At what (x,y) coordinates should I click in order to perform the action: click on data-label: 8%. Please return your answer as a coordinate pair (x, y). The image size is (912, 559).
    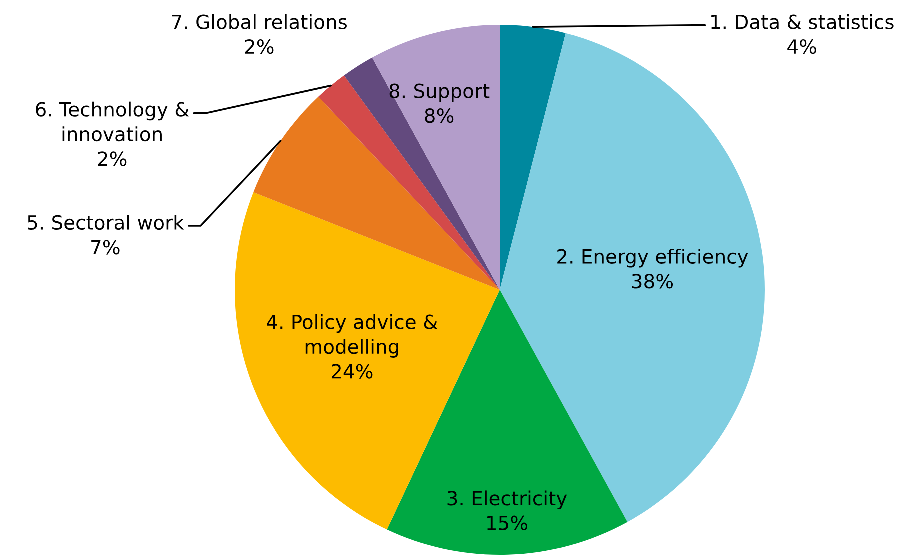
    Looking at the image, I should click on (439, 116).